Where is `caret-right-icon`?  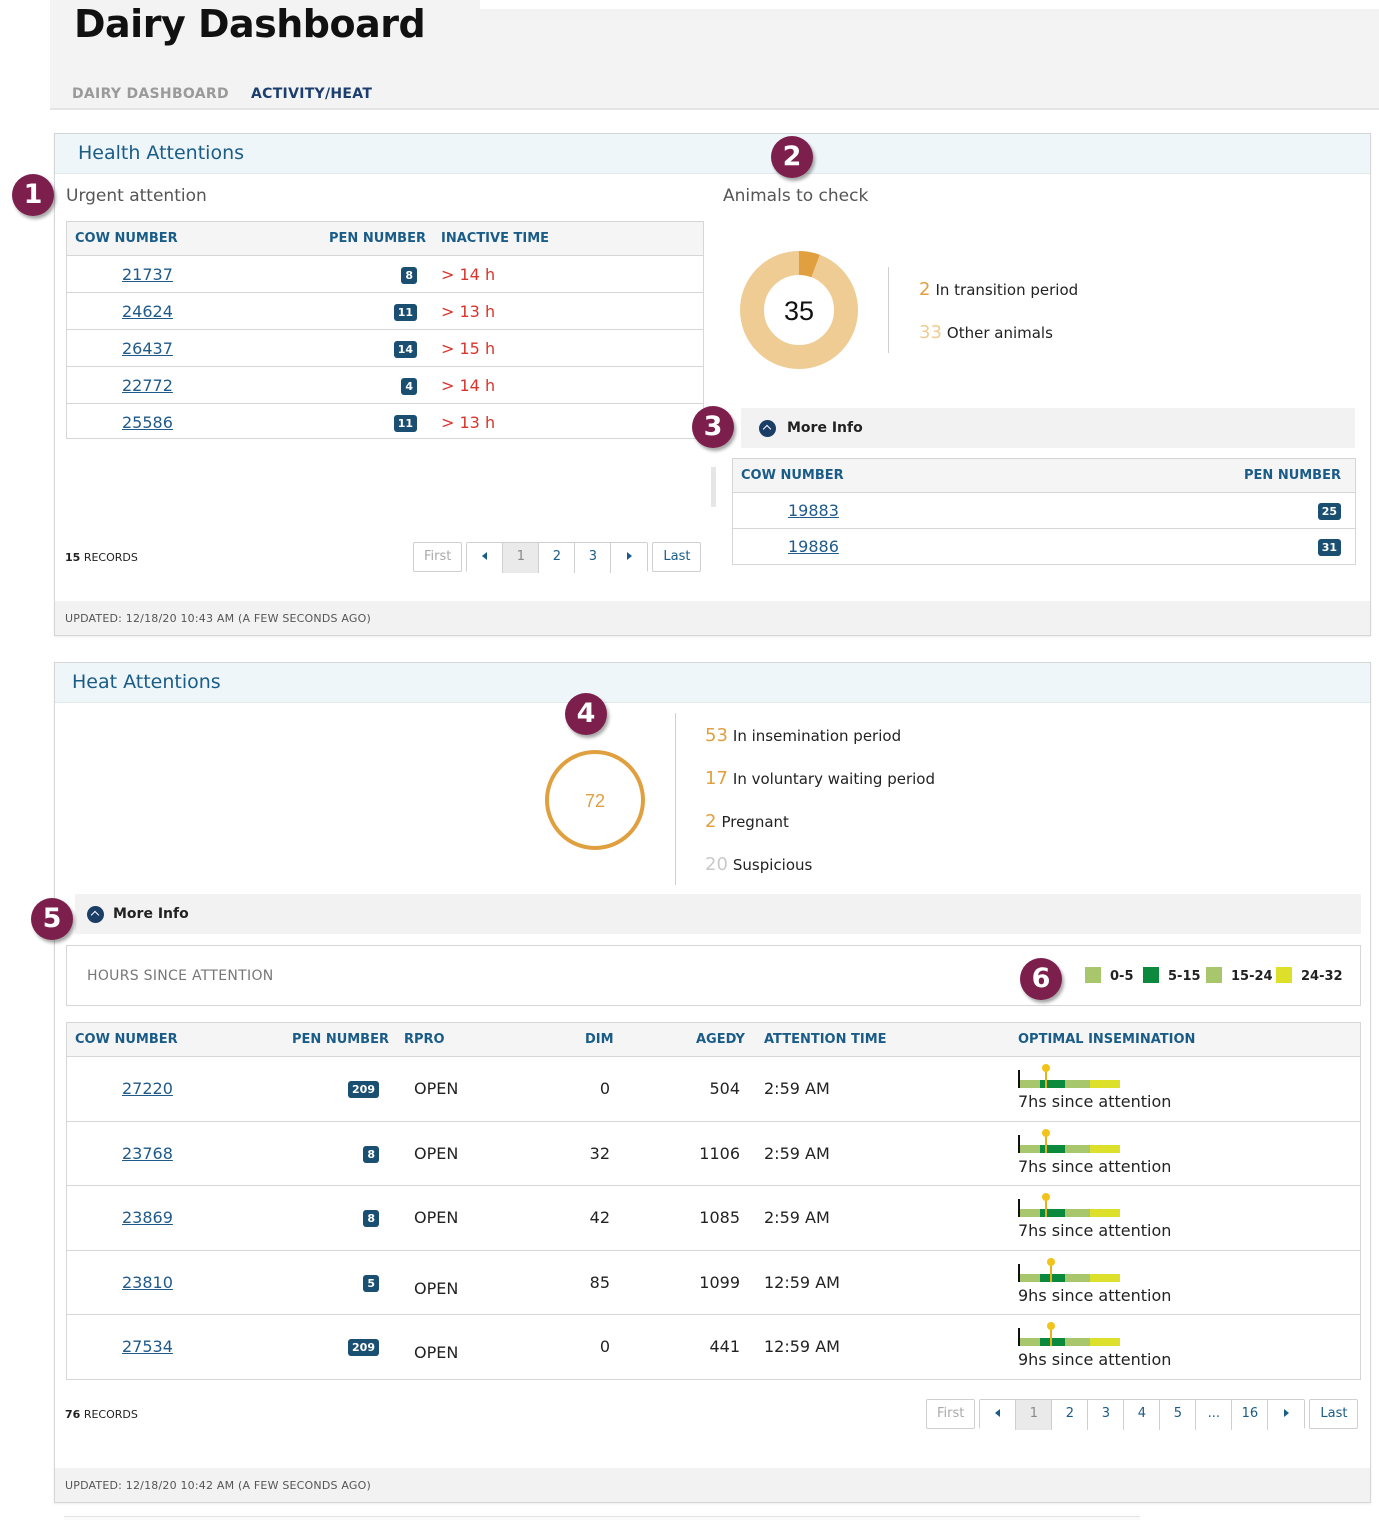
caret-right-icon is located at coordinates (1286, 1413).